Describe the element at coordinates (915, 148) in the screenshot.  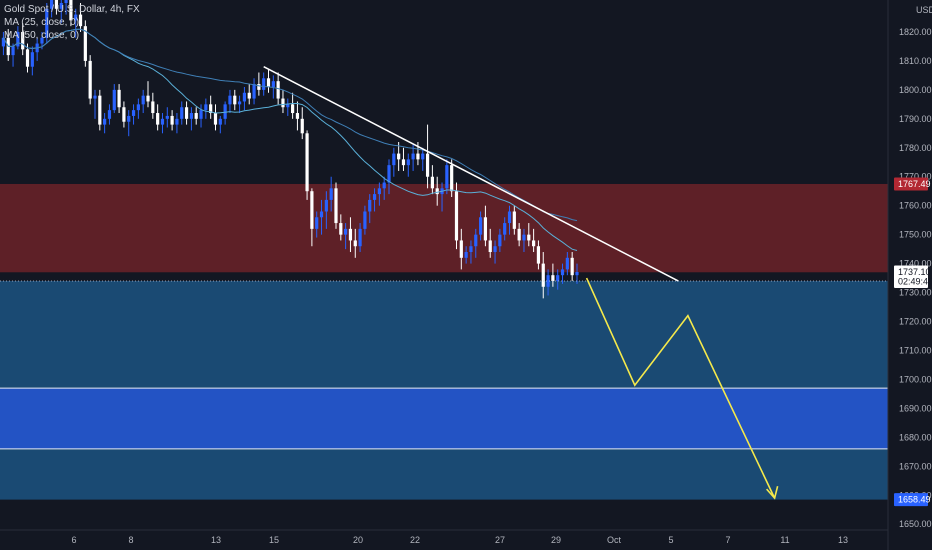
I see `y-tick-label: 1780.00` at that location.